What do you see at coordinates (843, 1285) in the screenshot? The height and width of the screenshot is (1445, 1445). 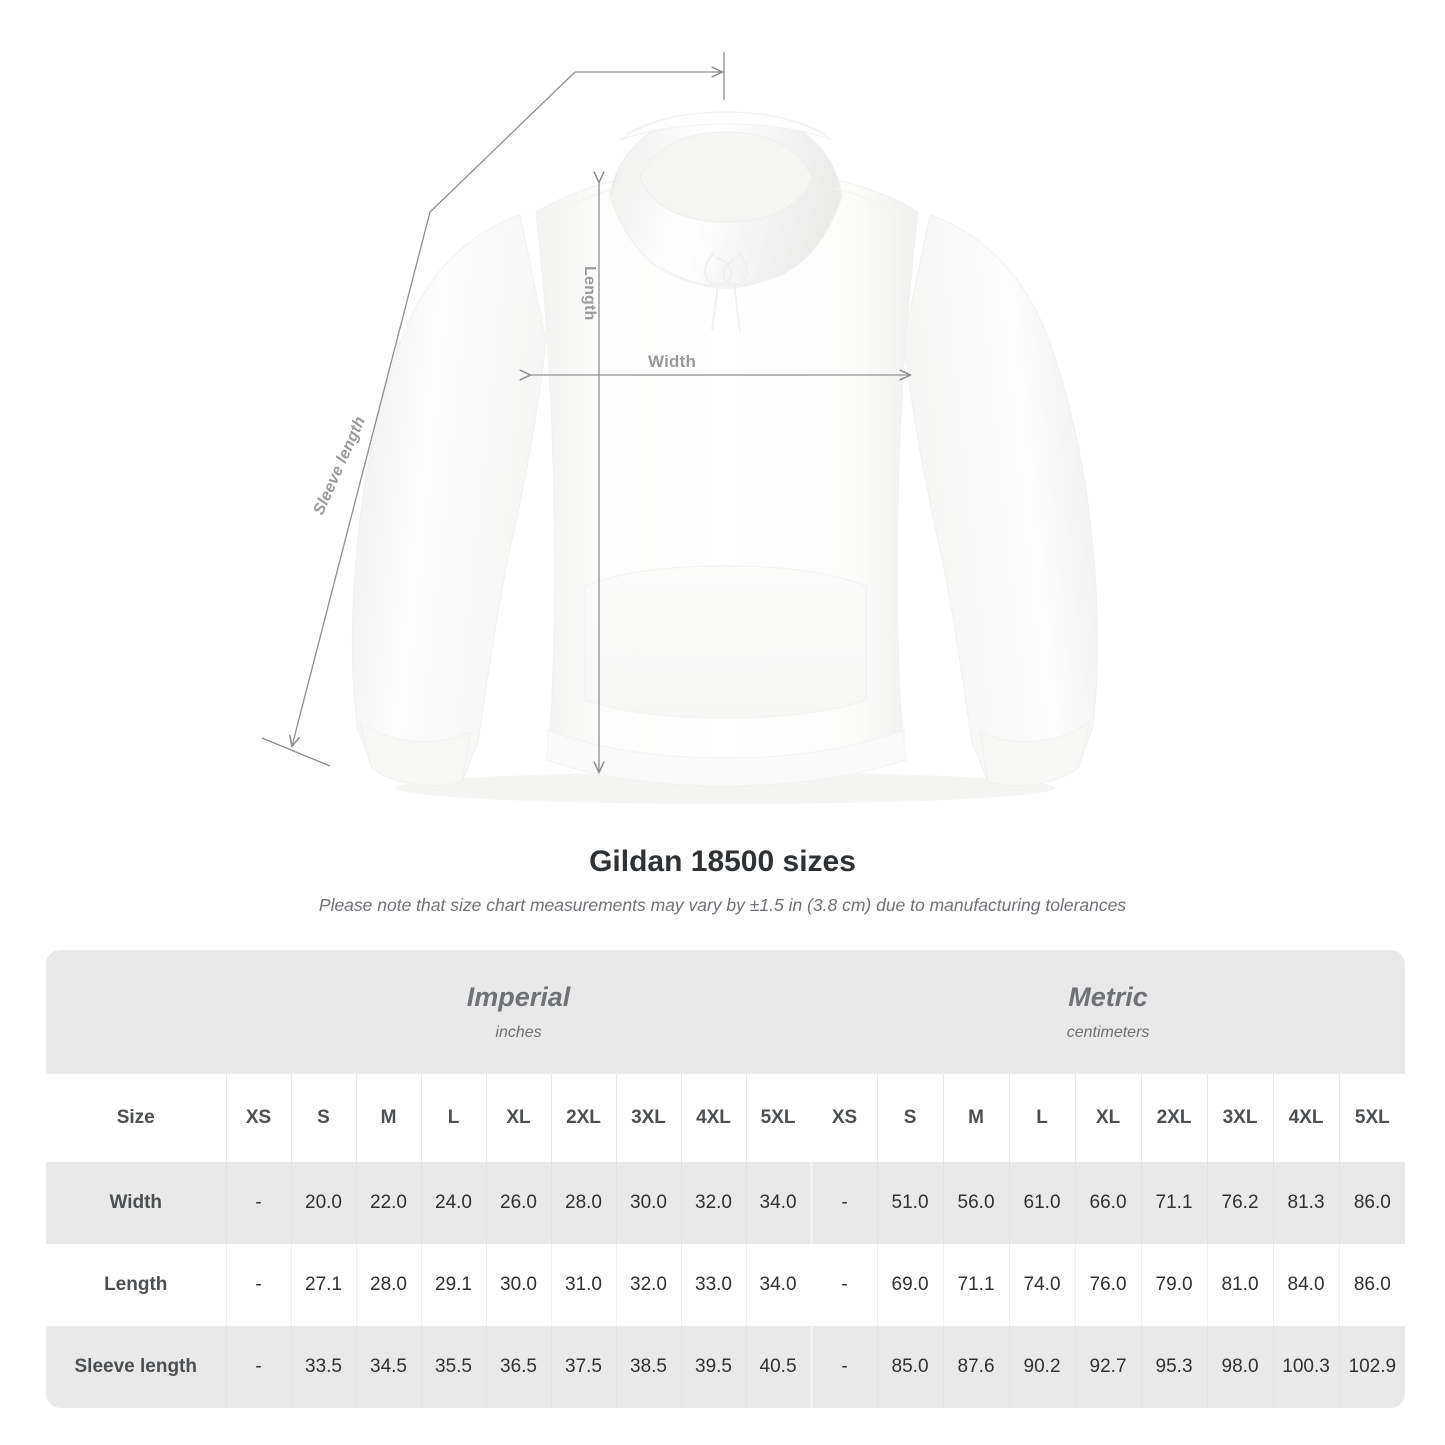 I see `cell-length-metric-xs: -` at bounding box center [843, 1285].